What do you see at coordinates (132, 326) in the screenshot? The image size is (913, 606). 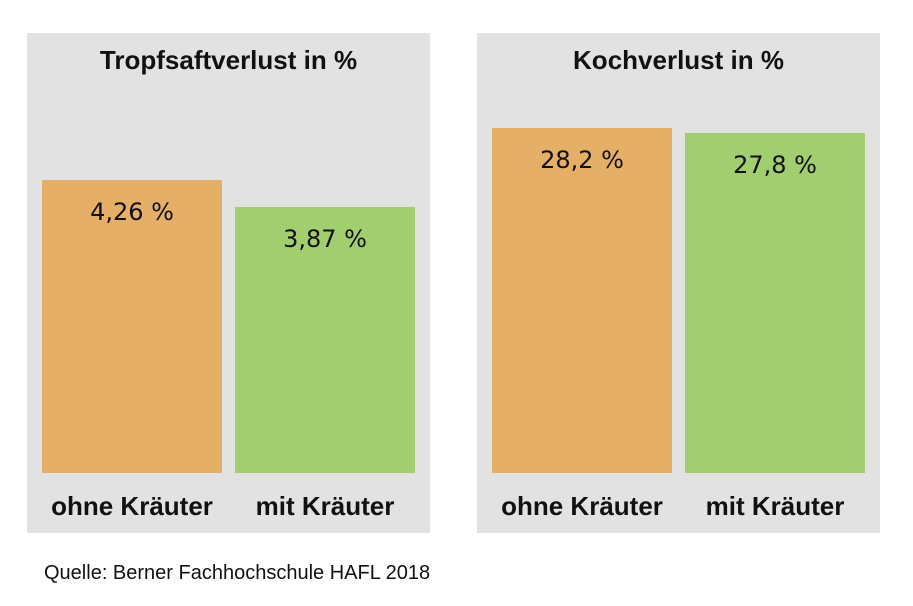 I see `bar-ohne-kraeuter: 4,26 %` at bounding box center [132, 326].